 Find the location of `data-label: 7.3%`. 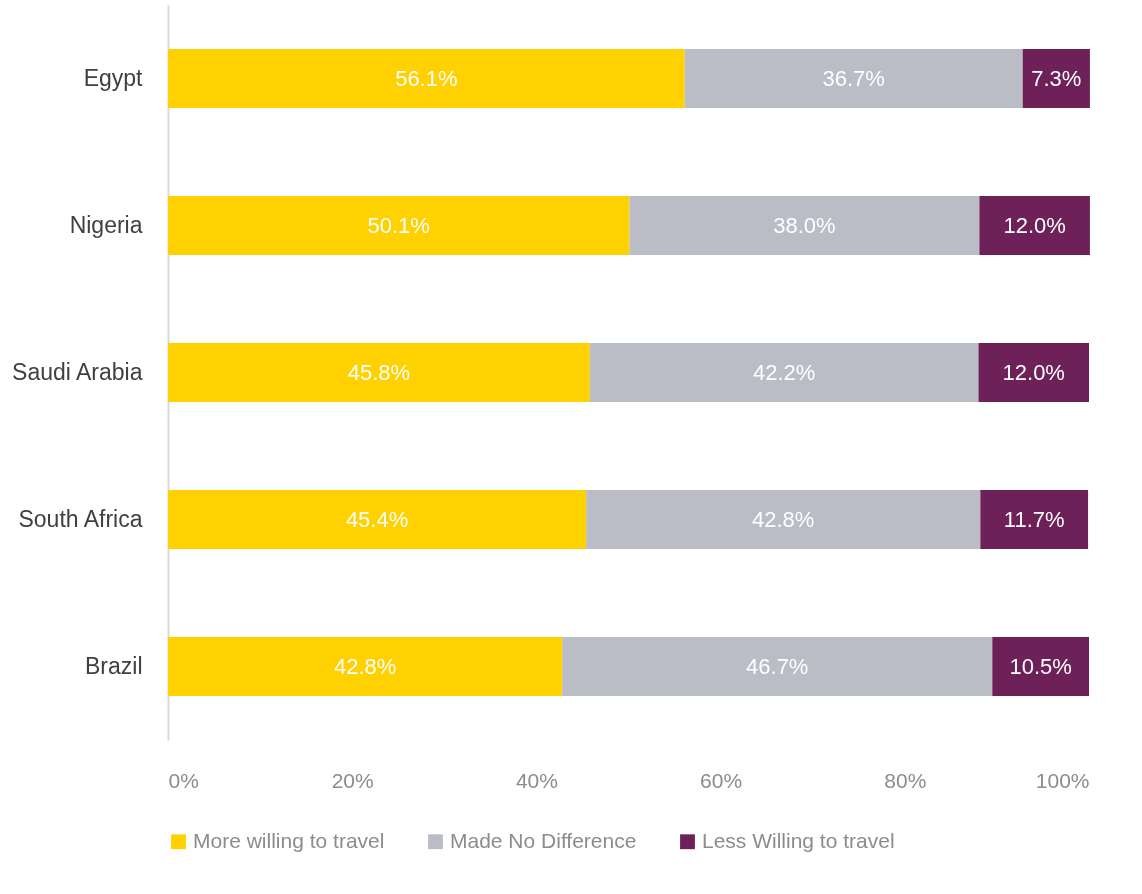

data-label: 7.3% is located at coordinates (1056, 78).